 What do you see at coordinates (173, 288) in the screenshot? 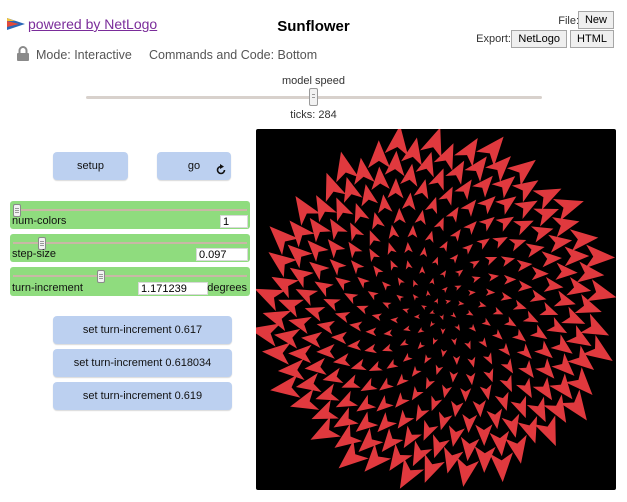
I see `turn-increment-value: 1.171239` at bounding box center [173, 288].